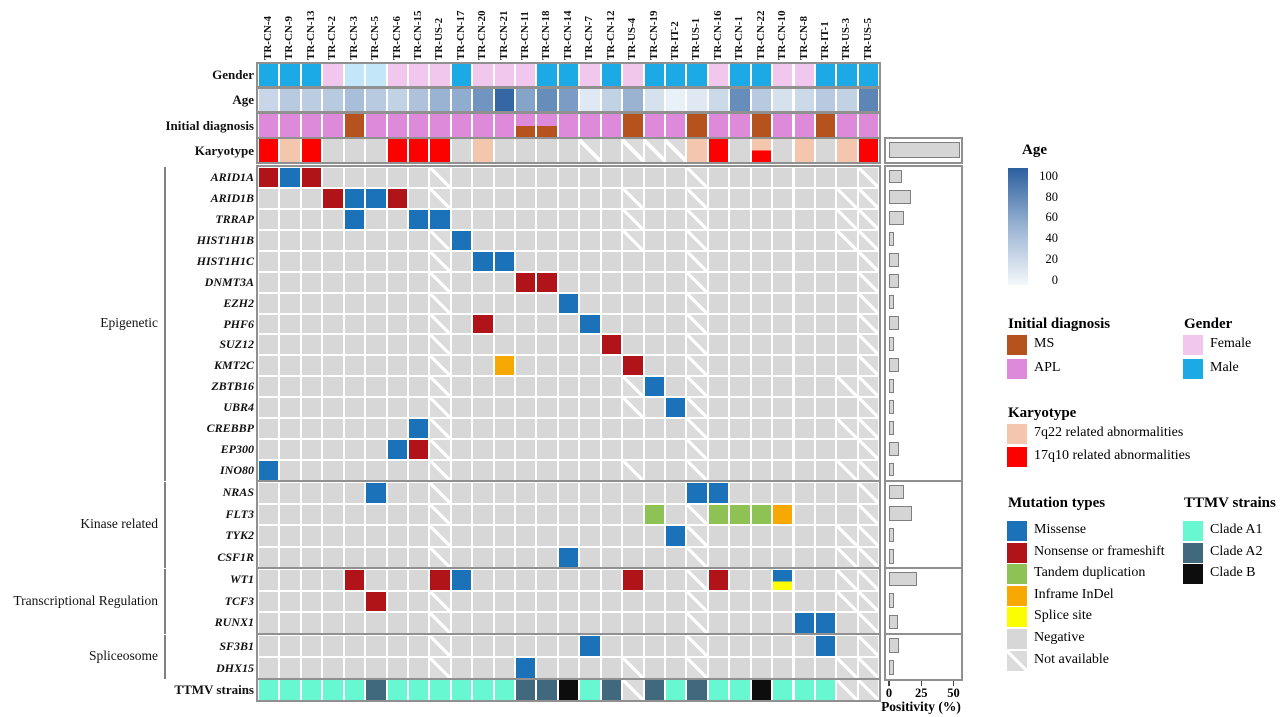  I want to click on gene-label: ARID1B, so click(232, 197).